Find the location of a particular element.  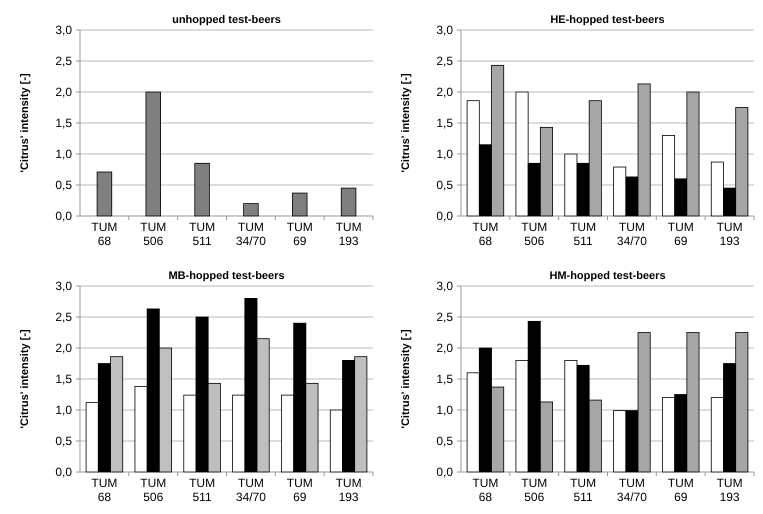

chart-title: HM-hopped test-beers is located at coordinates (607, 276).